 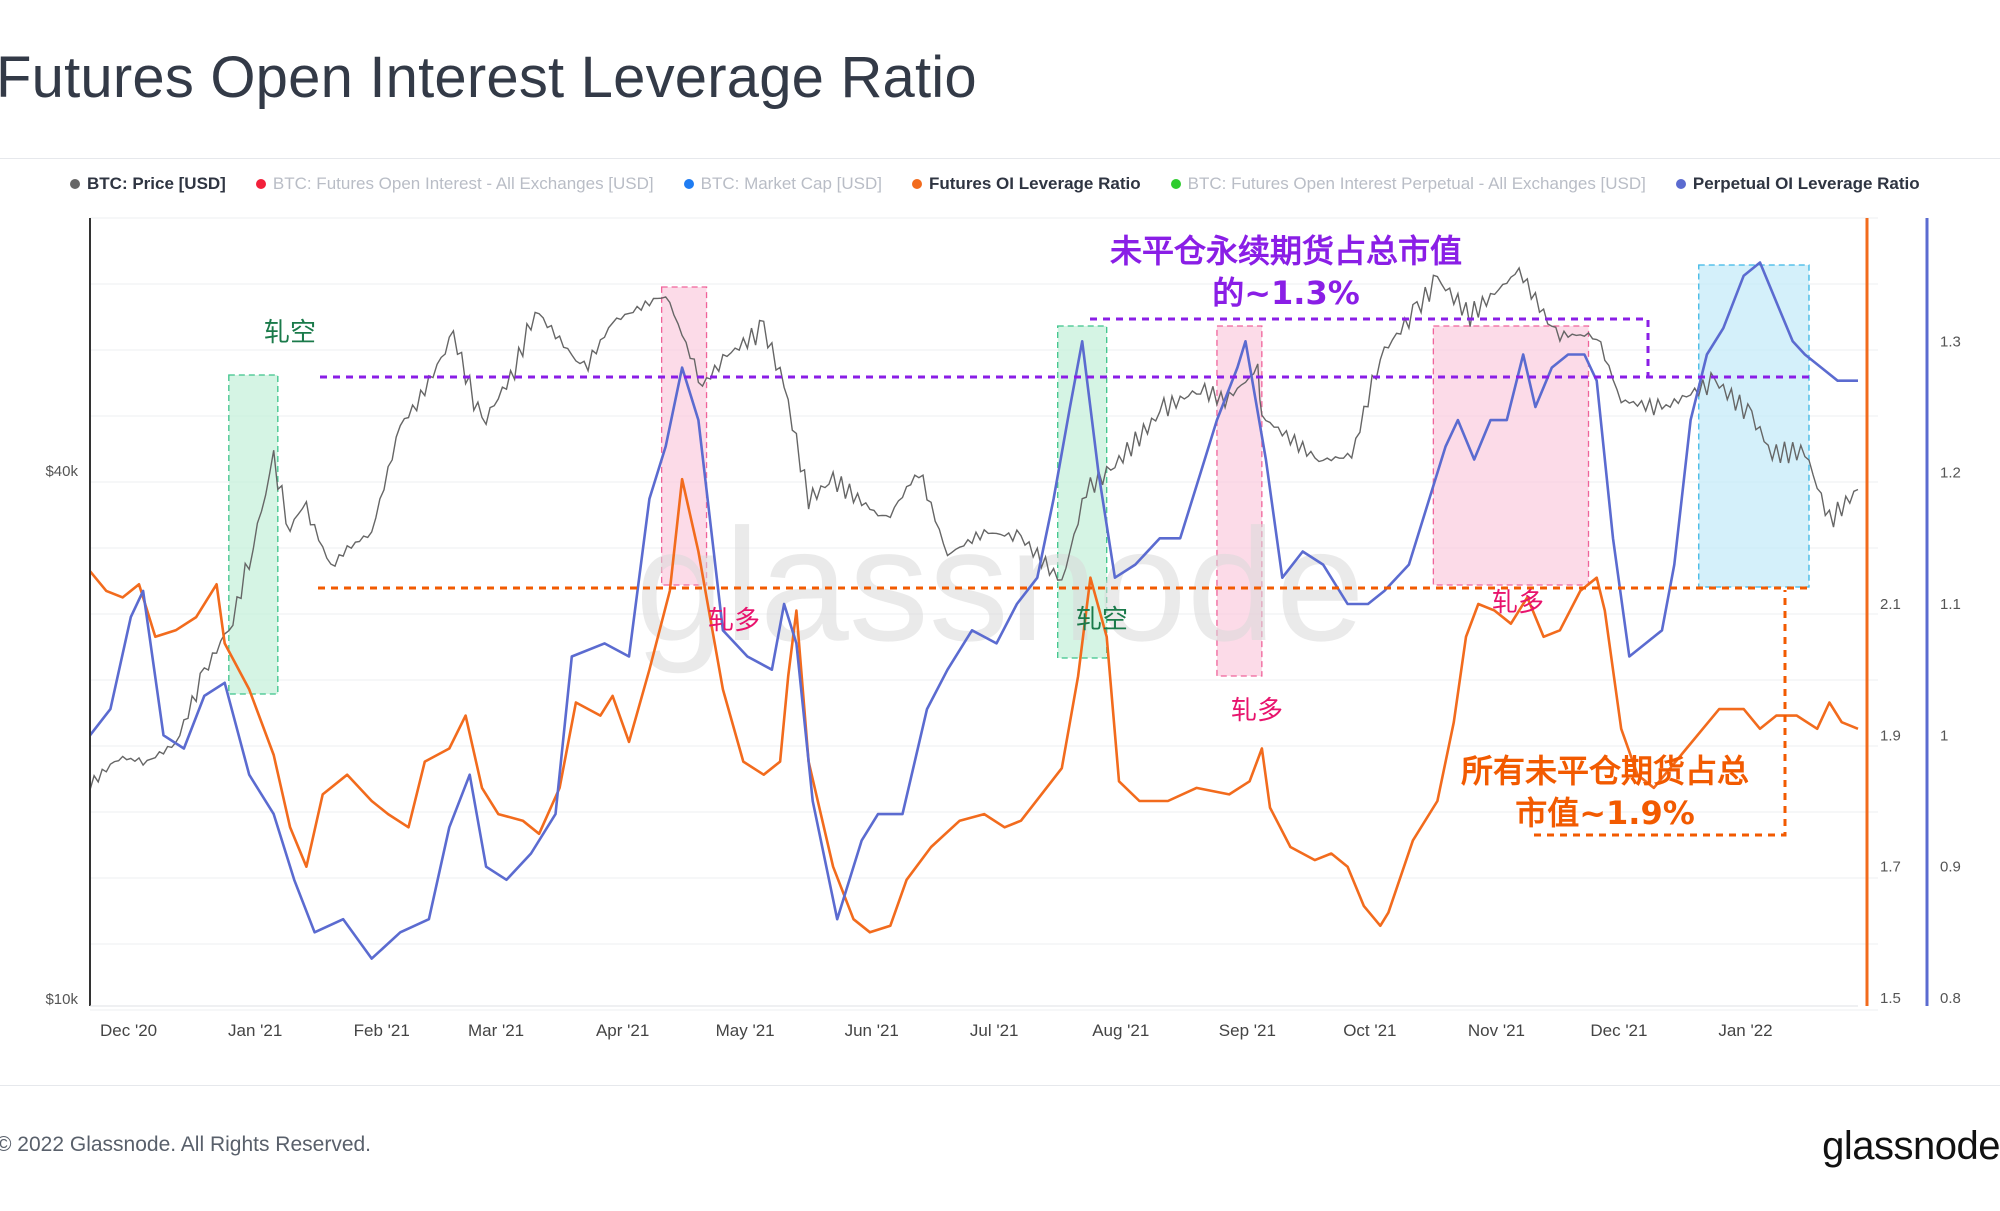 What do you see at coordinates (622, 1030) in the screenshot?
I see `x-tick-label: Apr '21` at bounding box center [622, 1030].